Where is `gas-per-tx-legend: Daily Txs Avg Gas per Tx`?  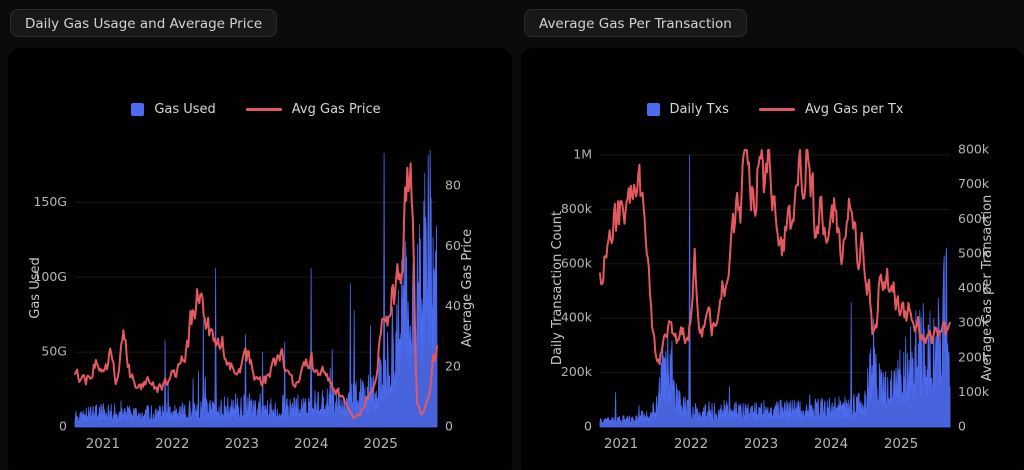
gas-per-tx-legend: Daily Txs Avg Gas per Tx is located at coordinates (775, 109).